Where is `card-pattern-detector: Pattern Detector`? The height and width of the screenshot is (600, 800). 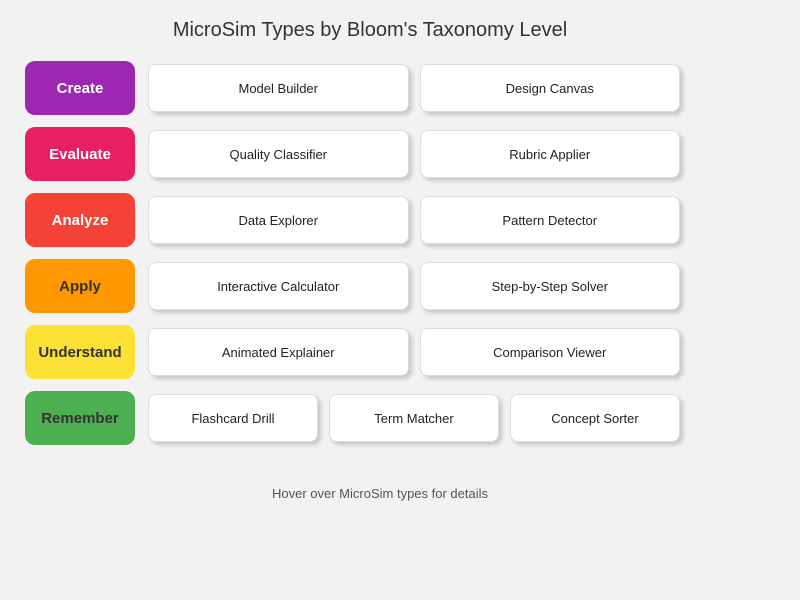
card-pattern-detector: Pattern Detector is located at coordinates (549, 220).